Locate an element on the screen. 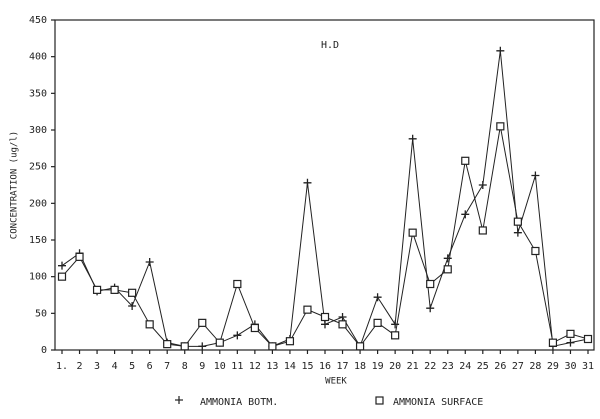 This screenshot has width=600, height=419. x-tick-label: 31 is located at coordinates (588, 366).